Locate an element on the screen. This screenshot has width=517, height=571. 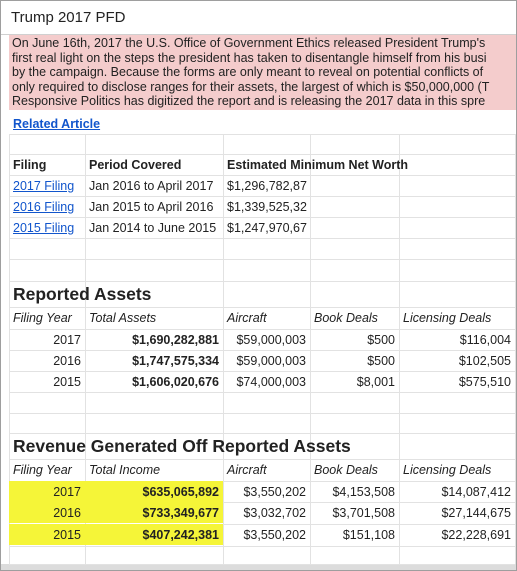
table-cell: $27,144,675 is located at coordinates (476, 512).